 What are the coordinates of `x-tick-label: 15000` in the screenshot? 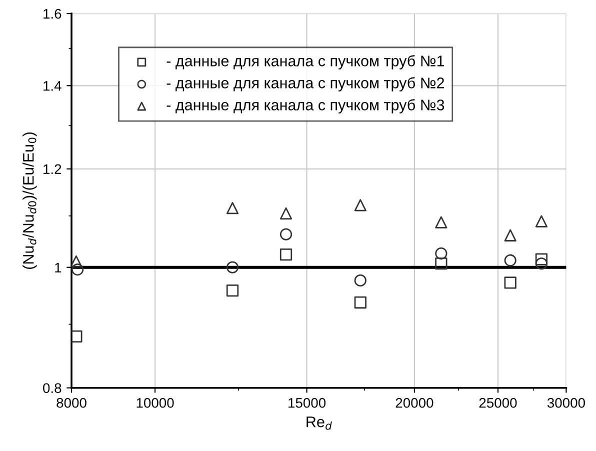 It's located at (307, 403).